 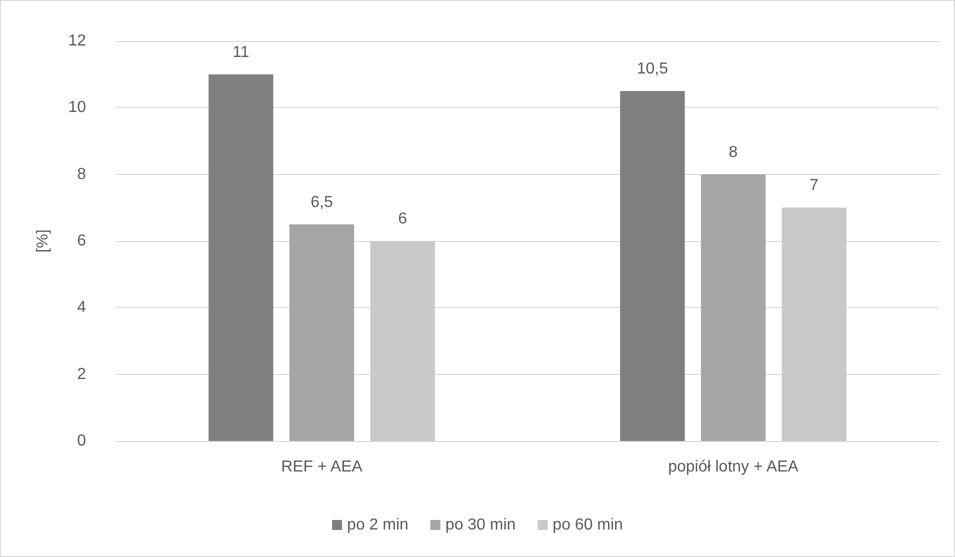 What do you see at coordinates (81, 441) in the screenshot?
I see `y-tick-label: 0` at bounding box center [81, 441].